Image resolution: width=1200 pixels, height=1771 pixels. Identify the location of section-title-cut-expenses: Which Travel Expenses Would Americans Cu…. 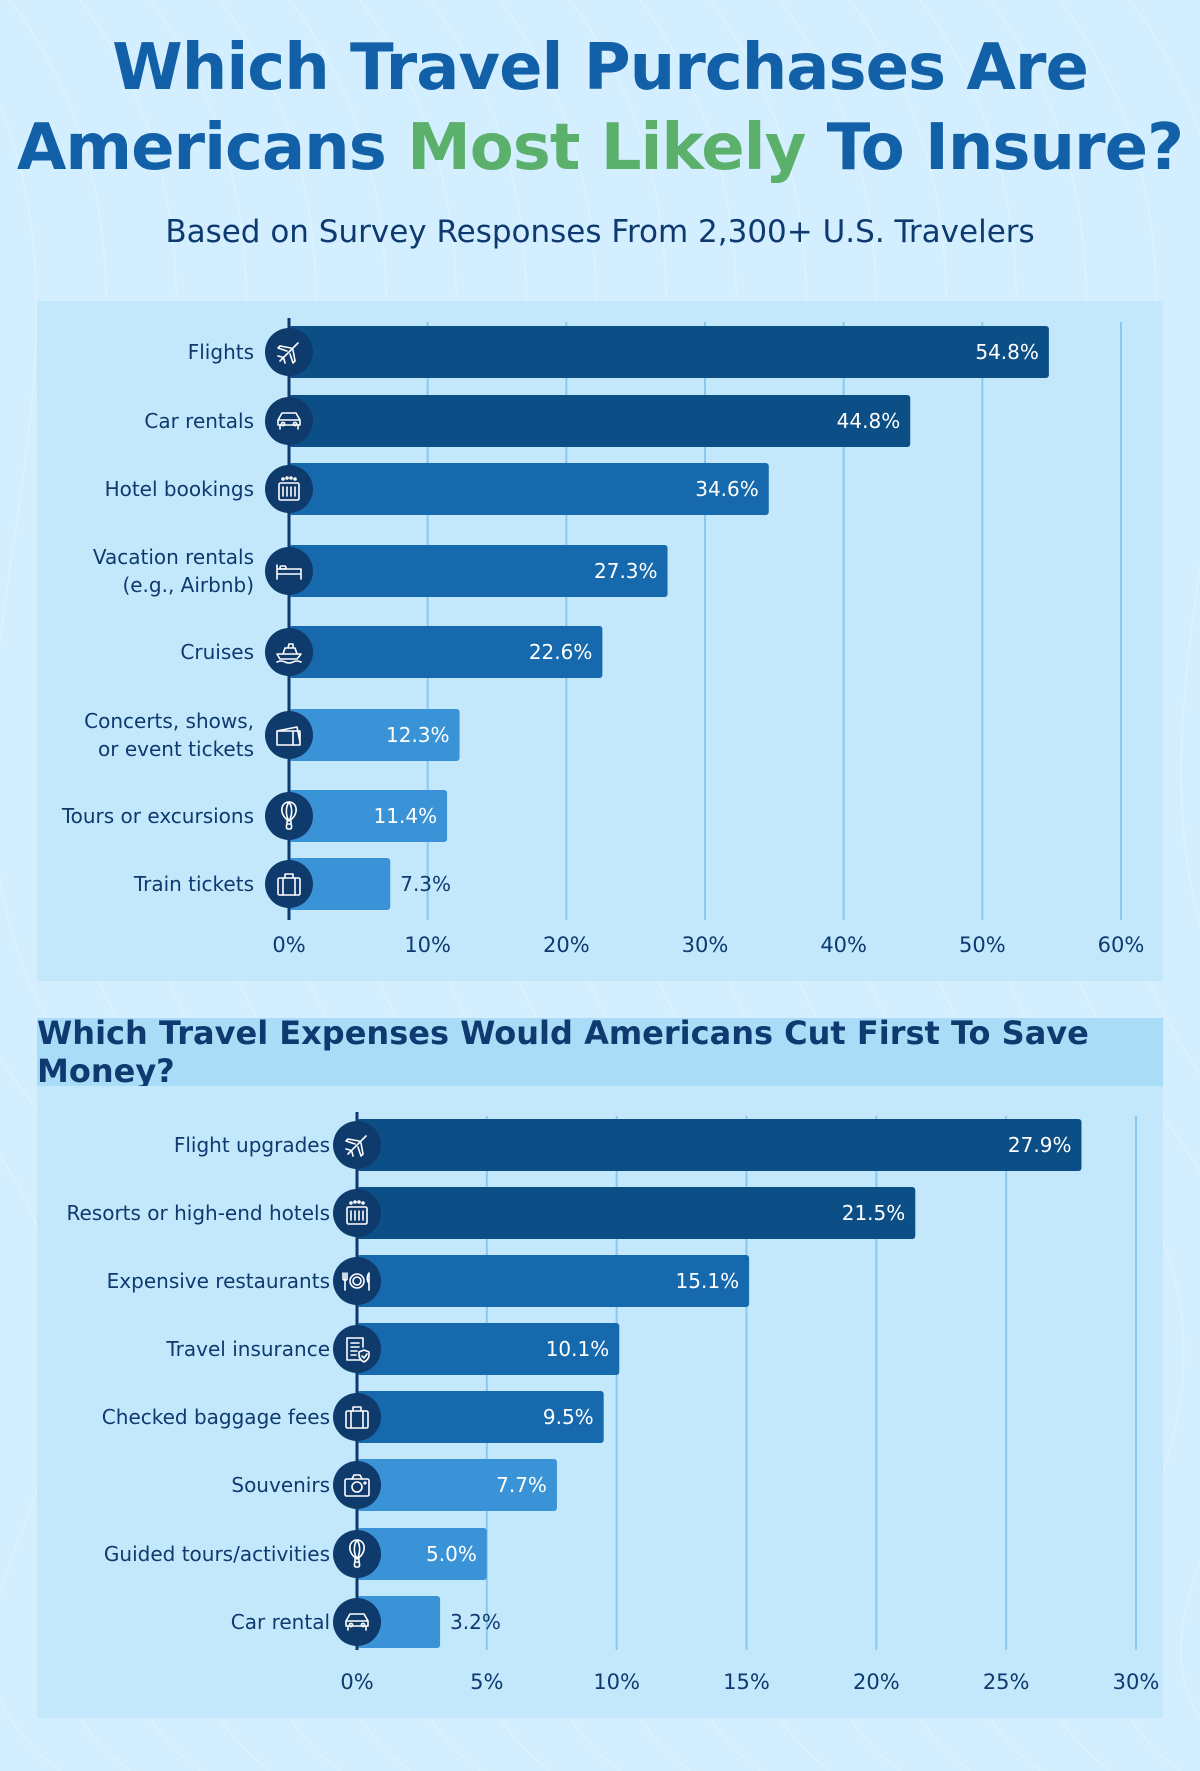
(600, 1052).